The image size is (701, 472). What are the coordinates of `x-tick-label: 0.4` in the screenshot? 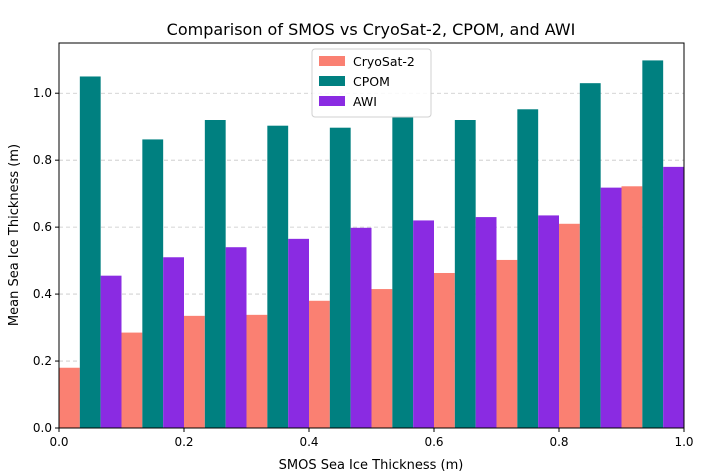 It's located at (308, 442).